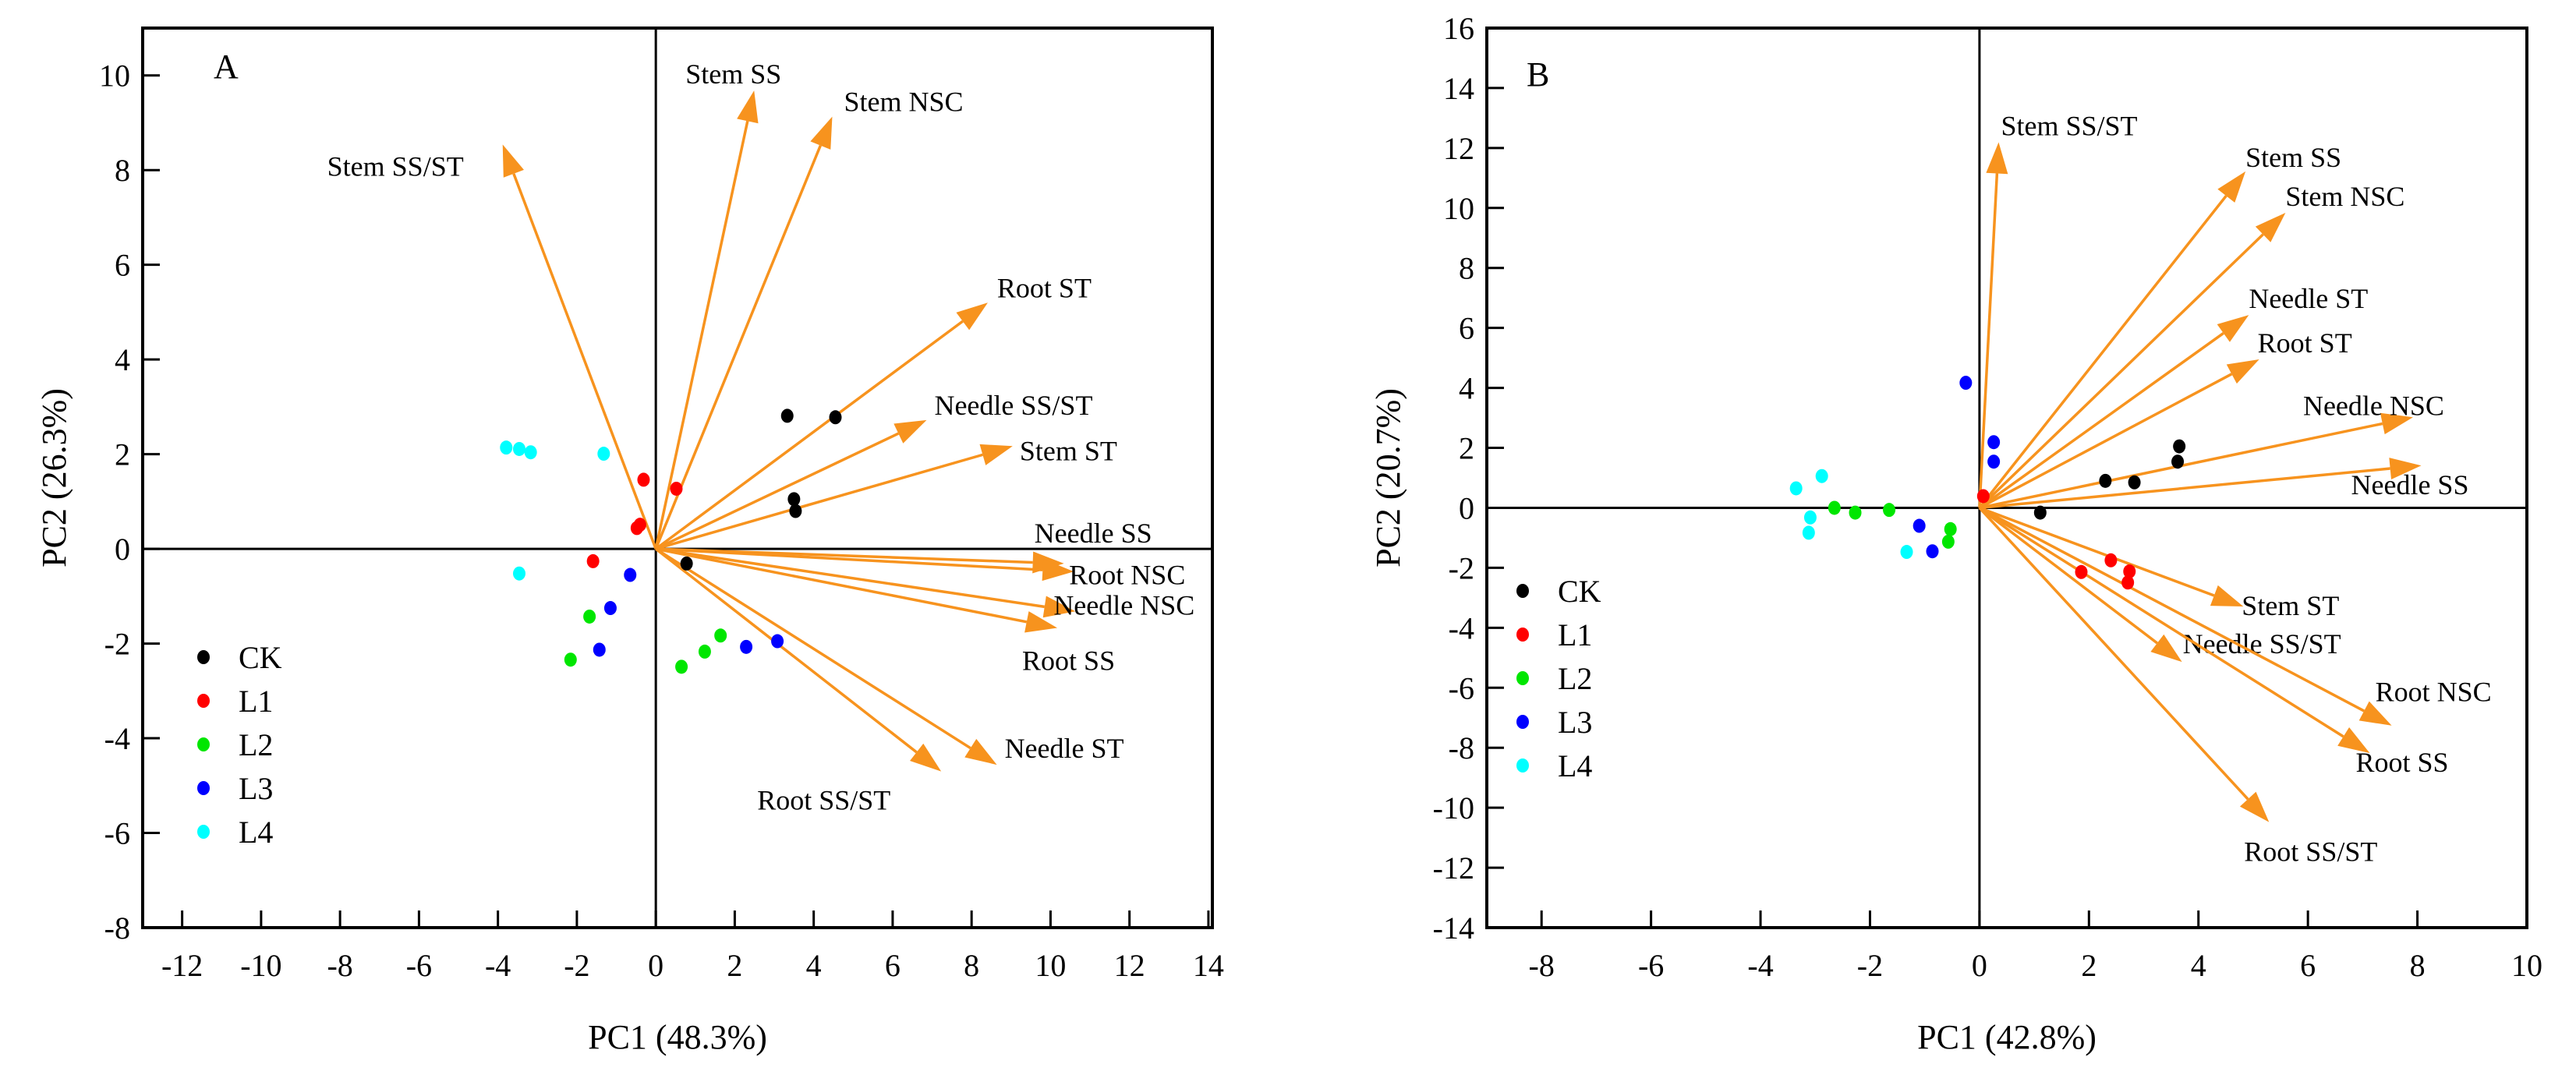  Describe the element at coordinates (893, 965) in the screenshot. I see `x-tick-label: 6` at that location.